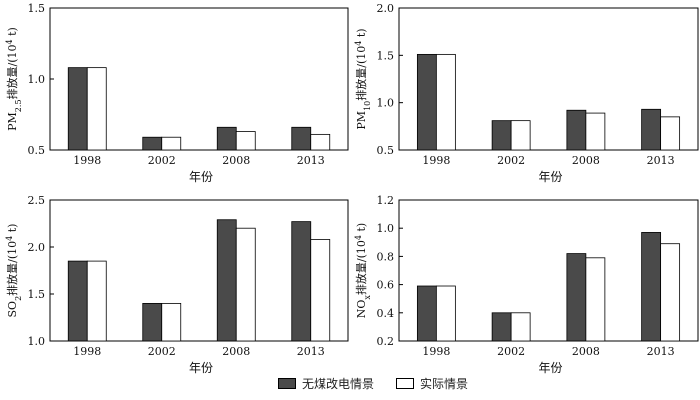  What do you see at coordinates (444, 384) in the screenshot?
I see `legend-label: 实际情景` at bounding box center [444, 384].